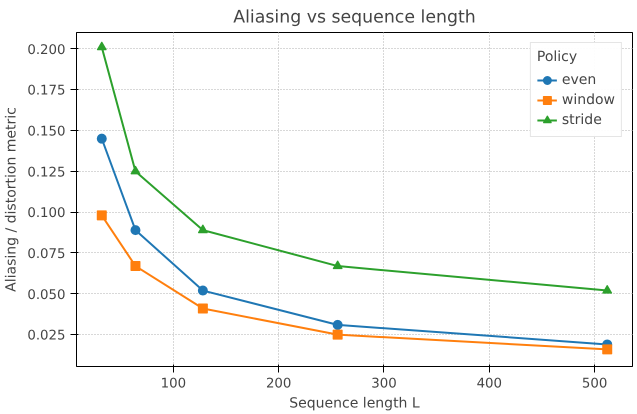  I want to click on y-tick-label: 0.125, so click(46, 172).